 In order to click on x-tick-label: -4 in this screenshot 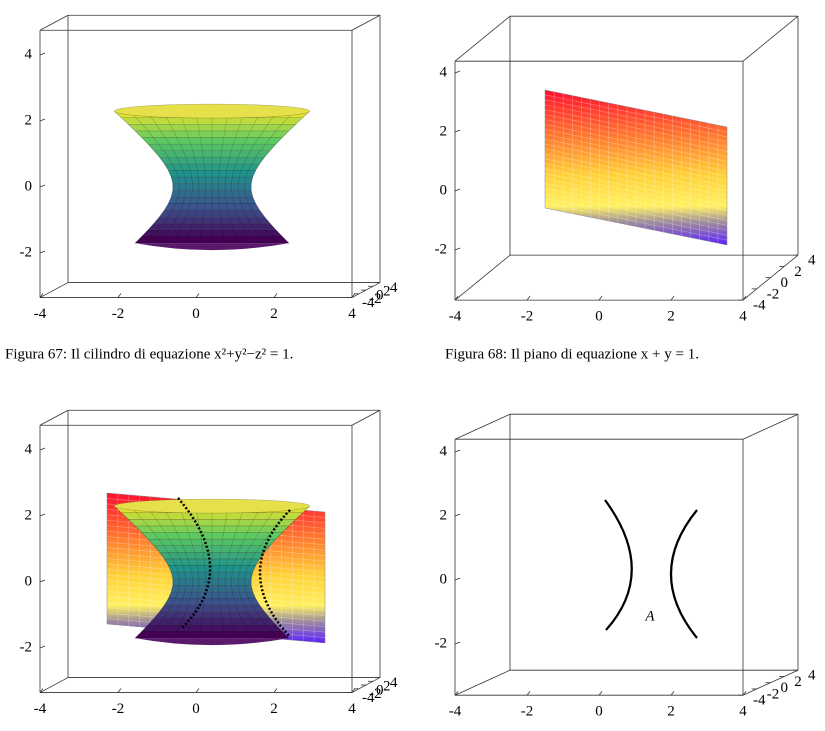, I will do `click(455, 712)`.